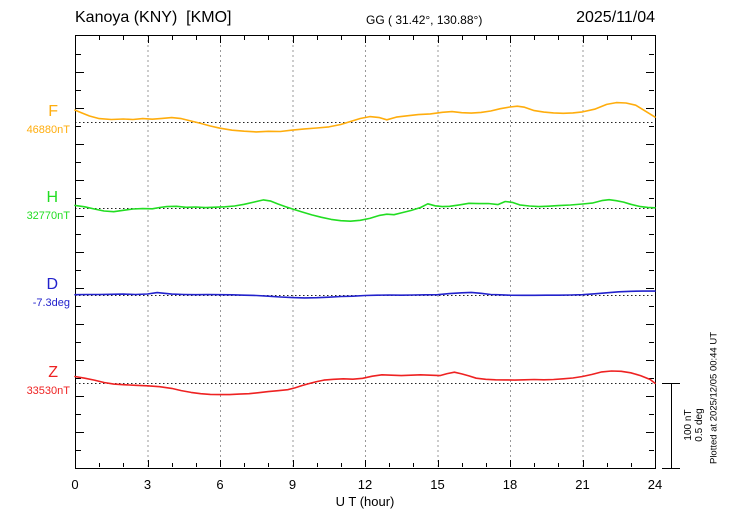  Describe the element at coordinates (35, 381) in the screenshot. I see `series-label-Z: Z 33530nT` at that location.